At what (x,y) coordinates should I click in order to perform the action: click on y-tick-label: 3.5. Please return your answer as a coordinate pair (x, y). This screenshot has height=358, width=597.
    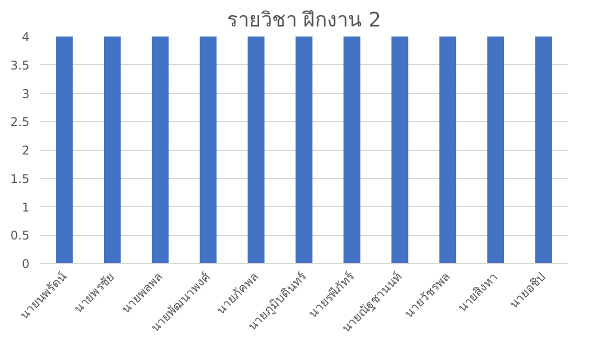
    Looking at the image, I should click on (20, 65).